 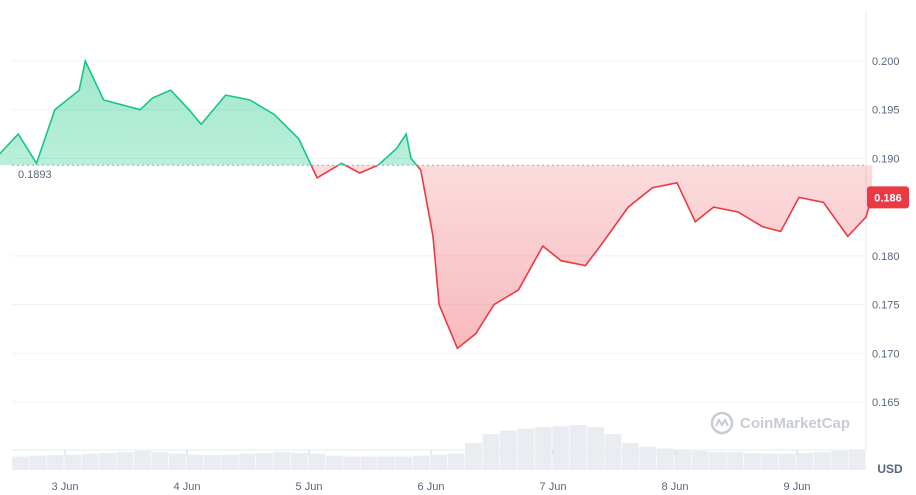 What do you see at coordinates (209, 112) in the screenshot?
I see `line-above-baseline` at bounding box center [209, 112].